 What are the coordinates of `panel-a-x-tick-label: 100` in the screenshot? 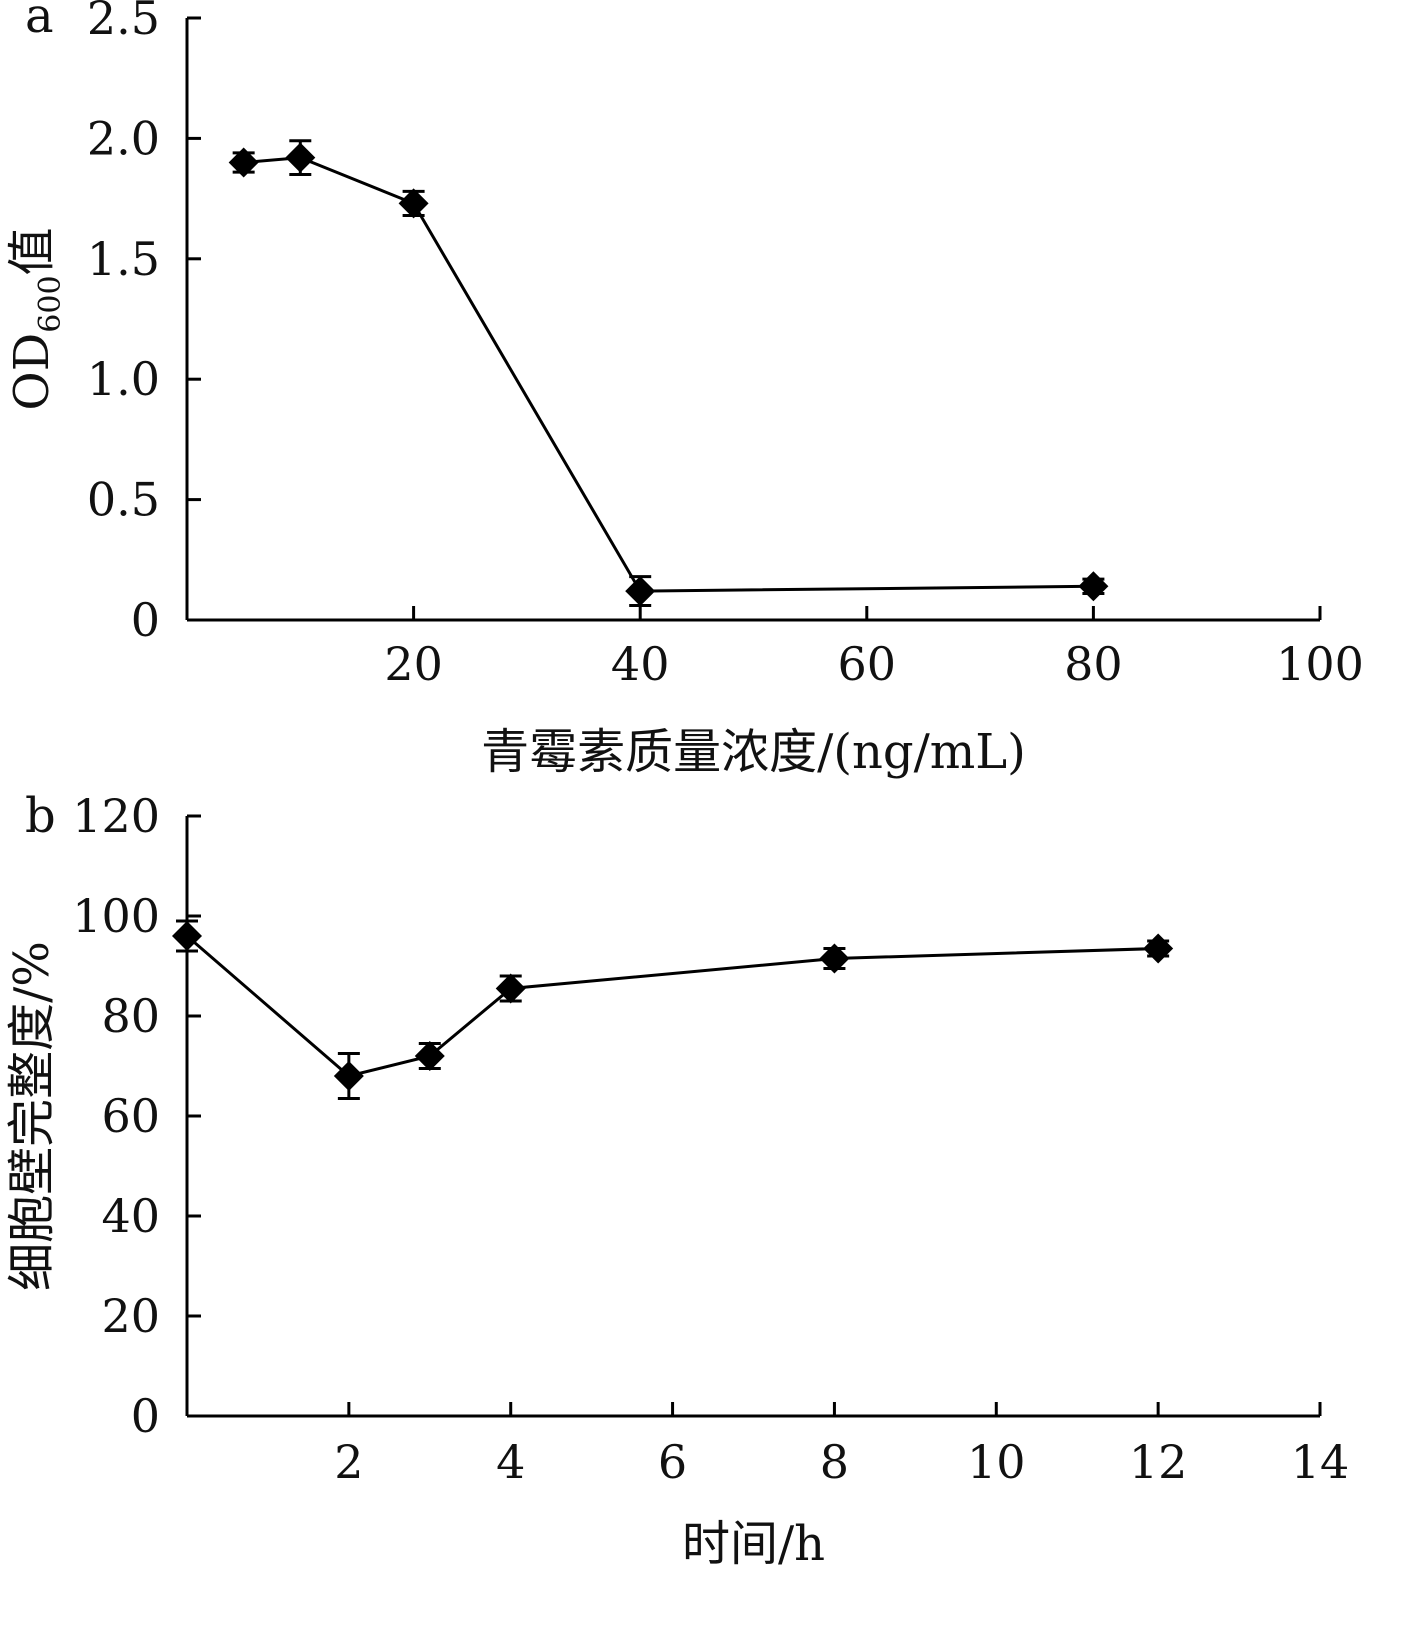 It's located at (1320, 664).